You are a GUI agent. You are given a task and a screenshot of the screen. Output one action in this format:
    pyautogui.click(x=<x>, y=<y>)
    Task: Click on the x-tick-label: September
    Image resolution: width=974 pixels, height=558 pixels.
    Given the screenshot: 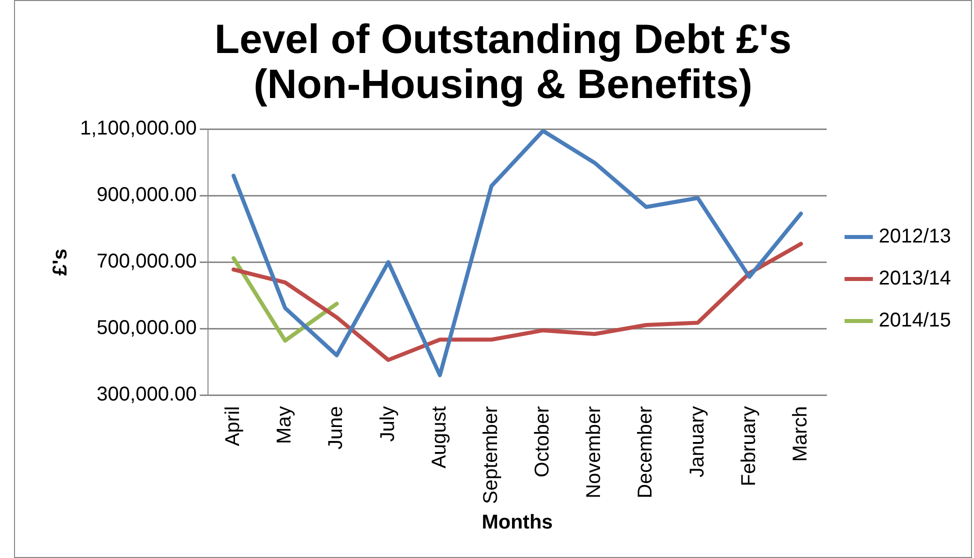 What is the action you would take?
    pyautogui.click(x=491, y=455)
    